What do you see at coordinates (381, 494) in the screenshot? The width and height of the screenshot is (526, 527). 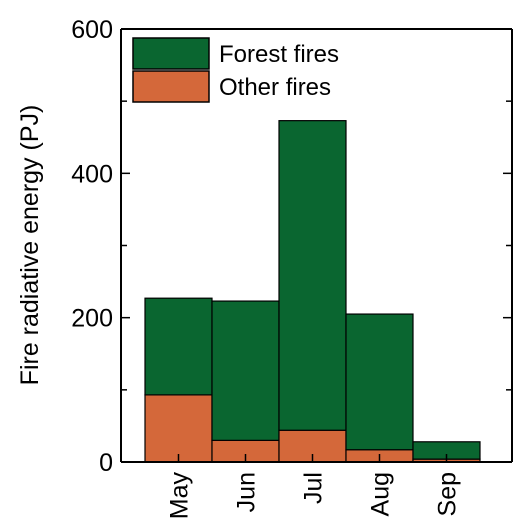 I see `x-tick-label-aug: Aug` at bounding box center [381, 494].